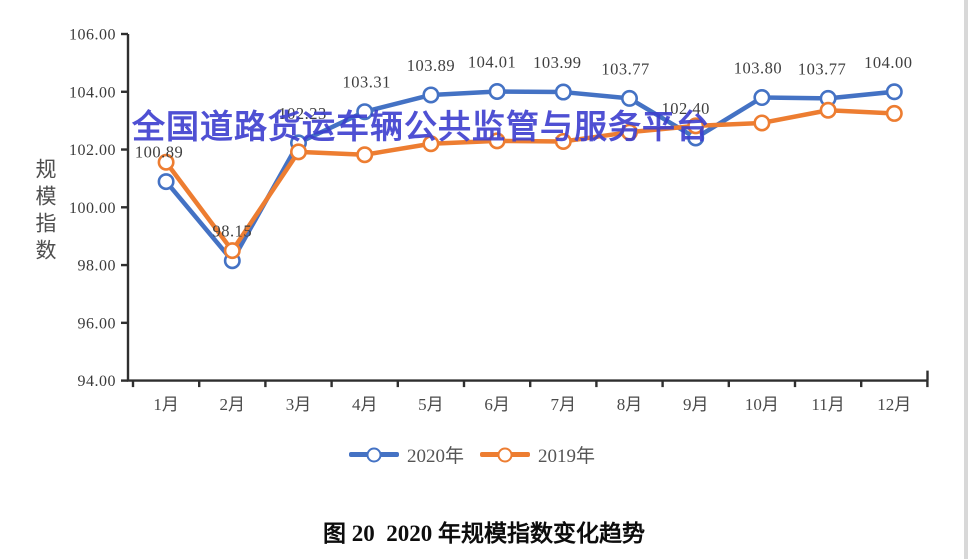 The image size is (968, 559). Describe the element at coordinates (557, 62) in the screenshot. I see `data-point-label: 103.99` at that location.